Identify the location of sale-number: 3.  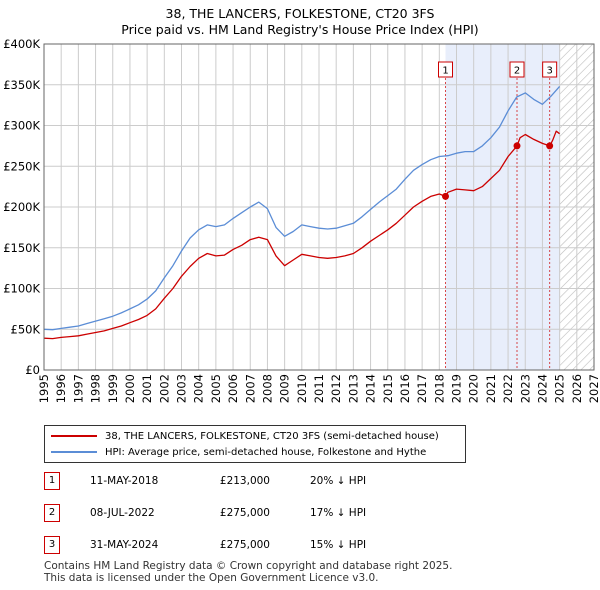
(52, 545).